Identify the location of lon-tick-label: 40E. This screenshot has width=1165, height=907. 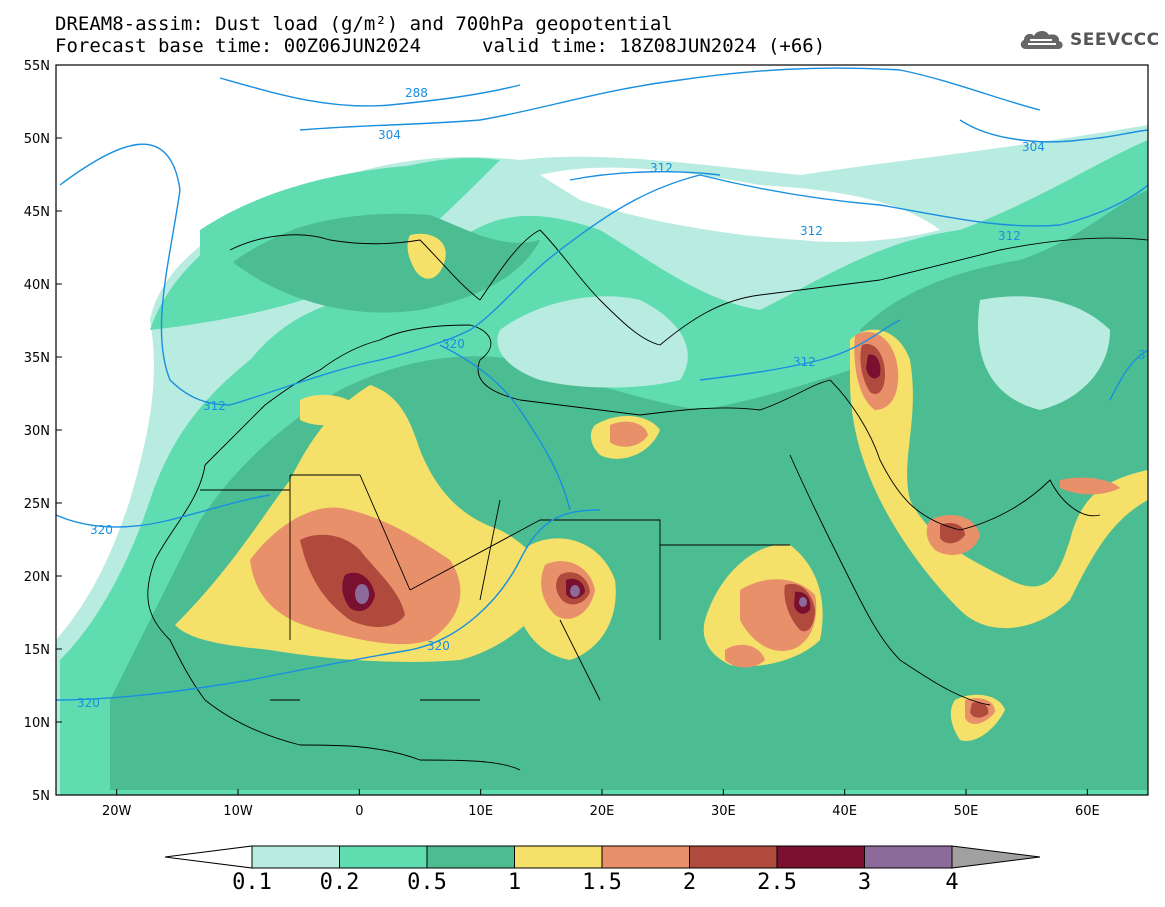
(844, 811).